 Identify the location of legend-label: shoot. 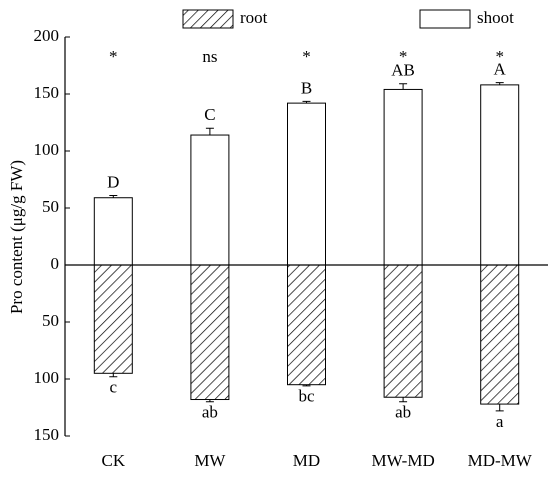
(495, 17).